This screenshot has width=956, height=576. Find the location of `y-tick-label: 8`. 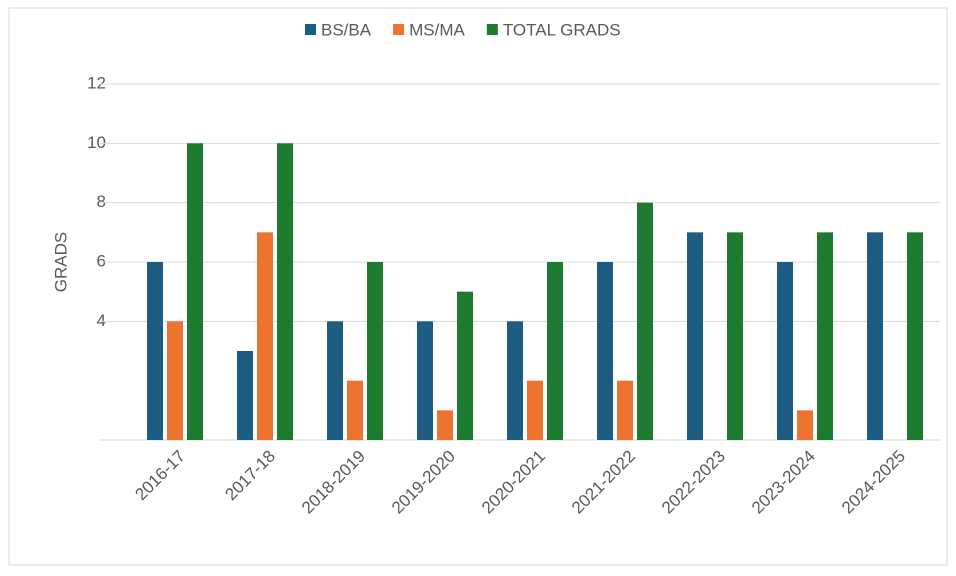

y-tick-label: 8 is located at coordinates (101, 201).